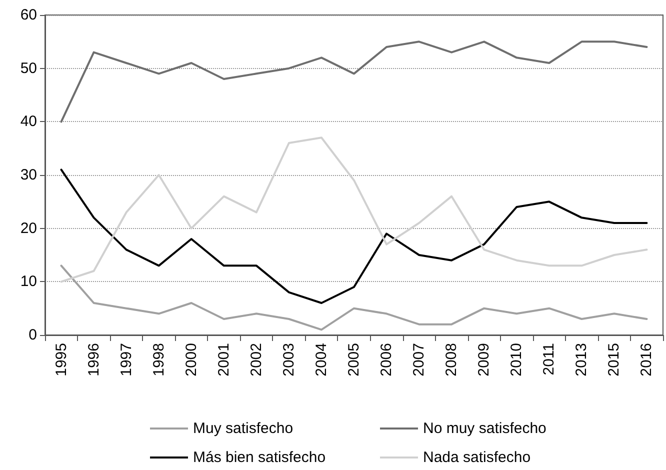 The height and width of the screenshot is (470, 666). What do you see at coordinates (256, 359) in the screenshot?
I see `x-tick-label: 2002` at bounding box center [256, 359].